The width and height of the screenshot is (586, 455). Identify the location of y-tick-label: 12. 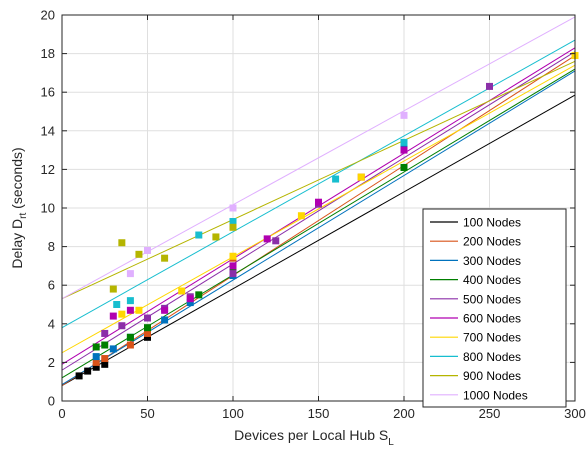
(48, 169).